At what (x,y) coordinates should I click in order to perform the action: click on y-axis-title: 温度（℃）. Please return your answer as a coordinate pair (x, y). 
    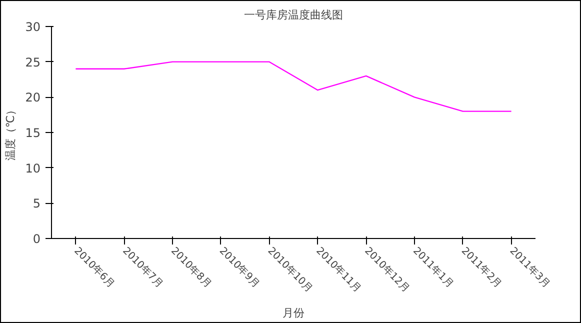
    Looking at the image, I should click on (11, 132).